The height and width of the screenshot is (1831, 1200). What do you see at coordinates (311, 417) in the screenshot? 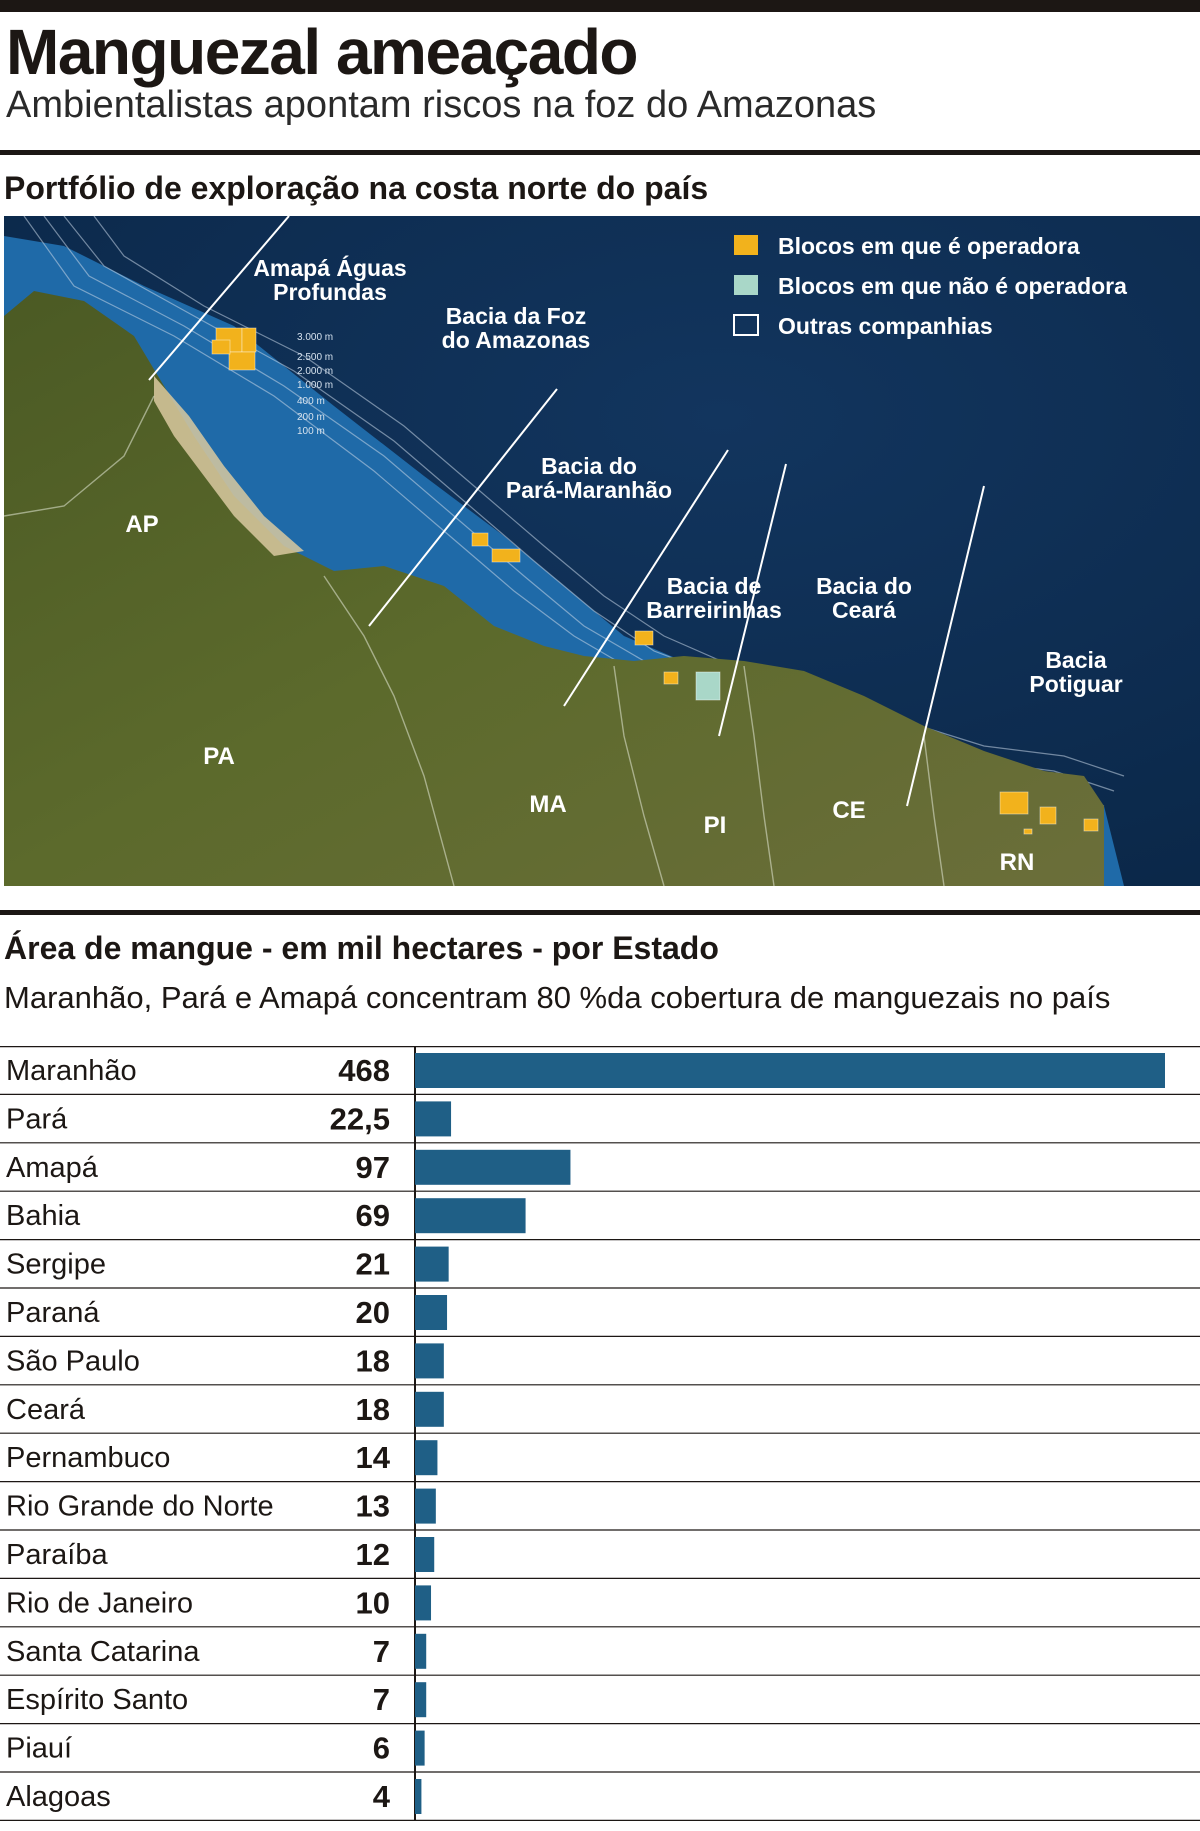
I see `depth-label: 200 m` at bounding box center [311, 417].